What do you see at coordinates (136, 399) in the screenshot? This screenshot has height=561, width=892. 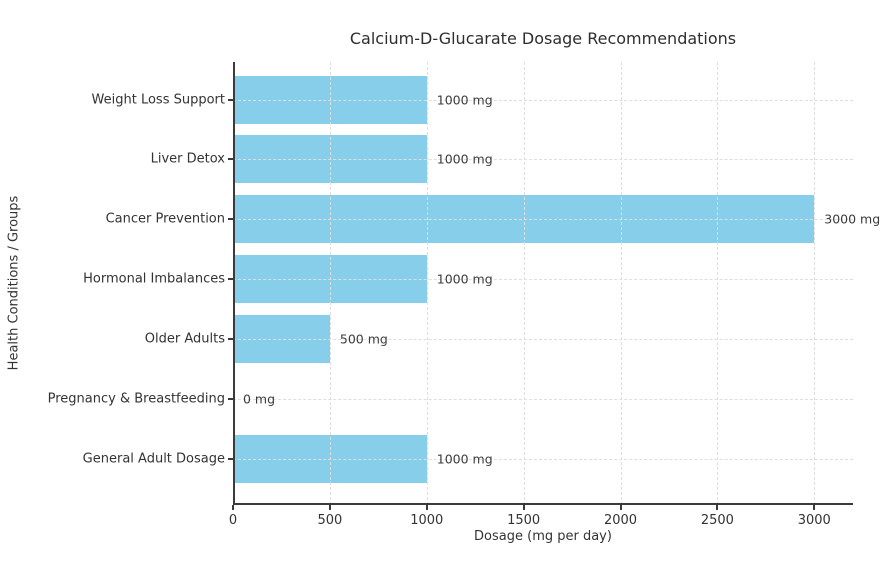 I see `category-label: Pregnancy & Breastfeeding` at bounding box center [136, 399].